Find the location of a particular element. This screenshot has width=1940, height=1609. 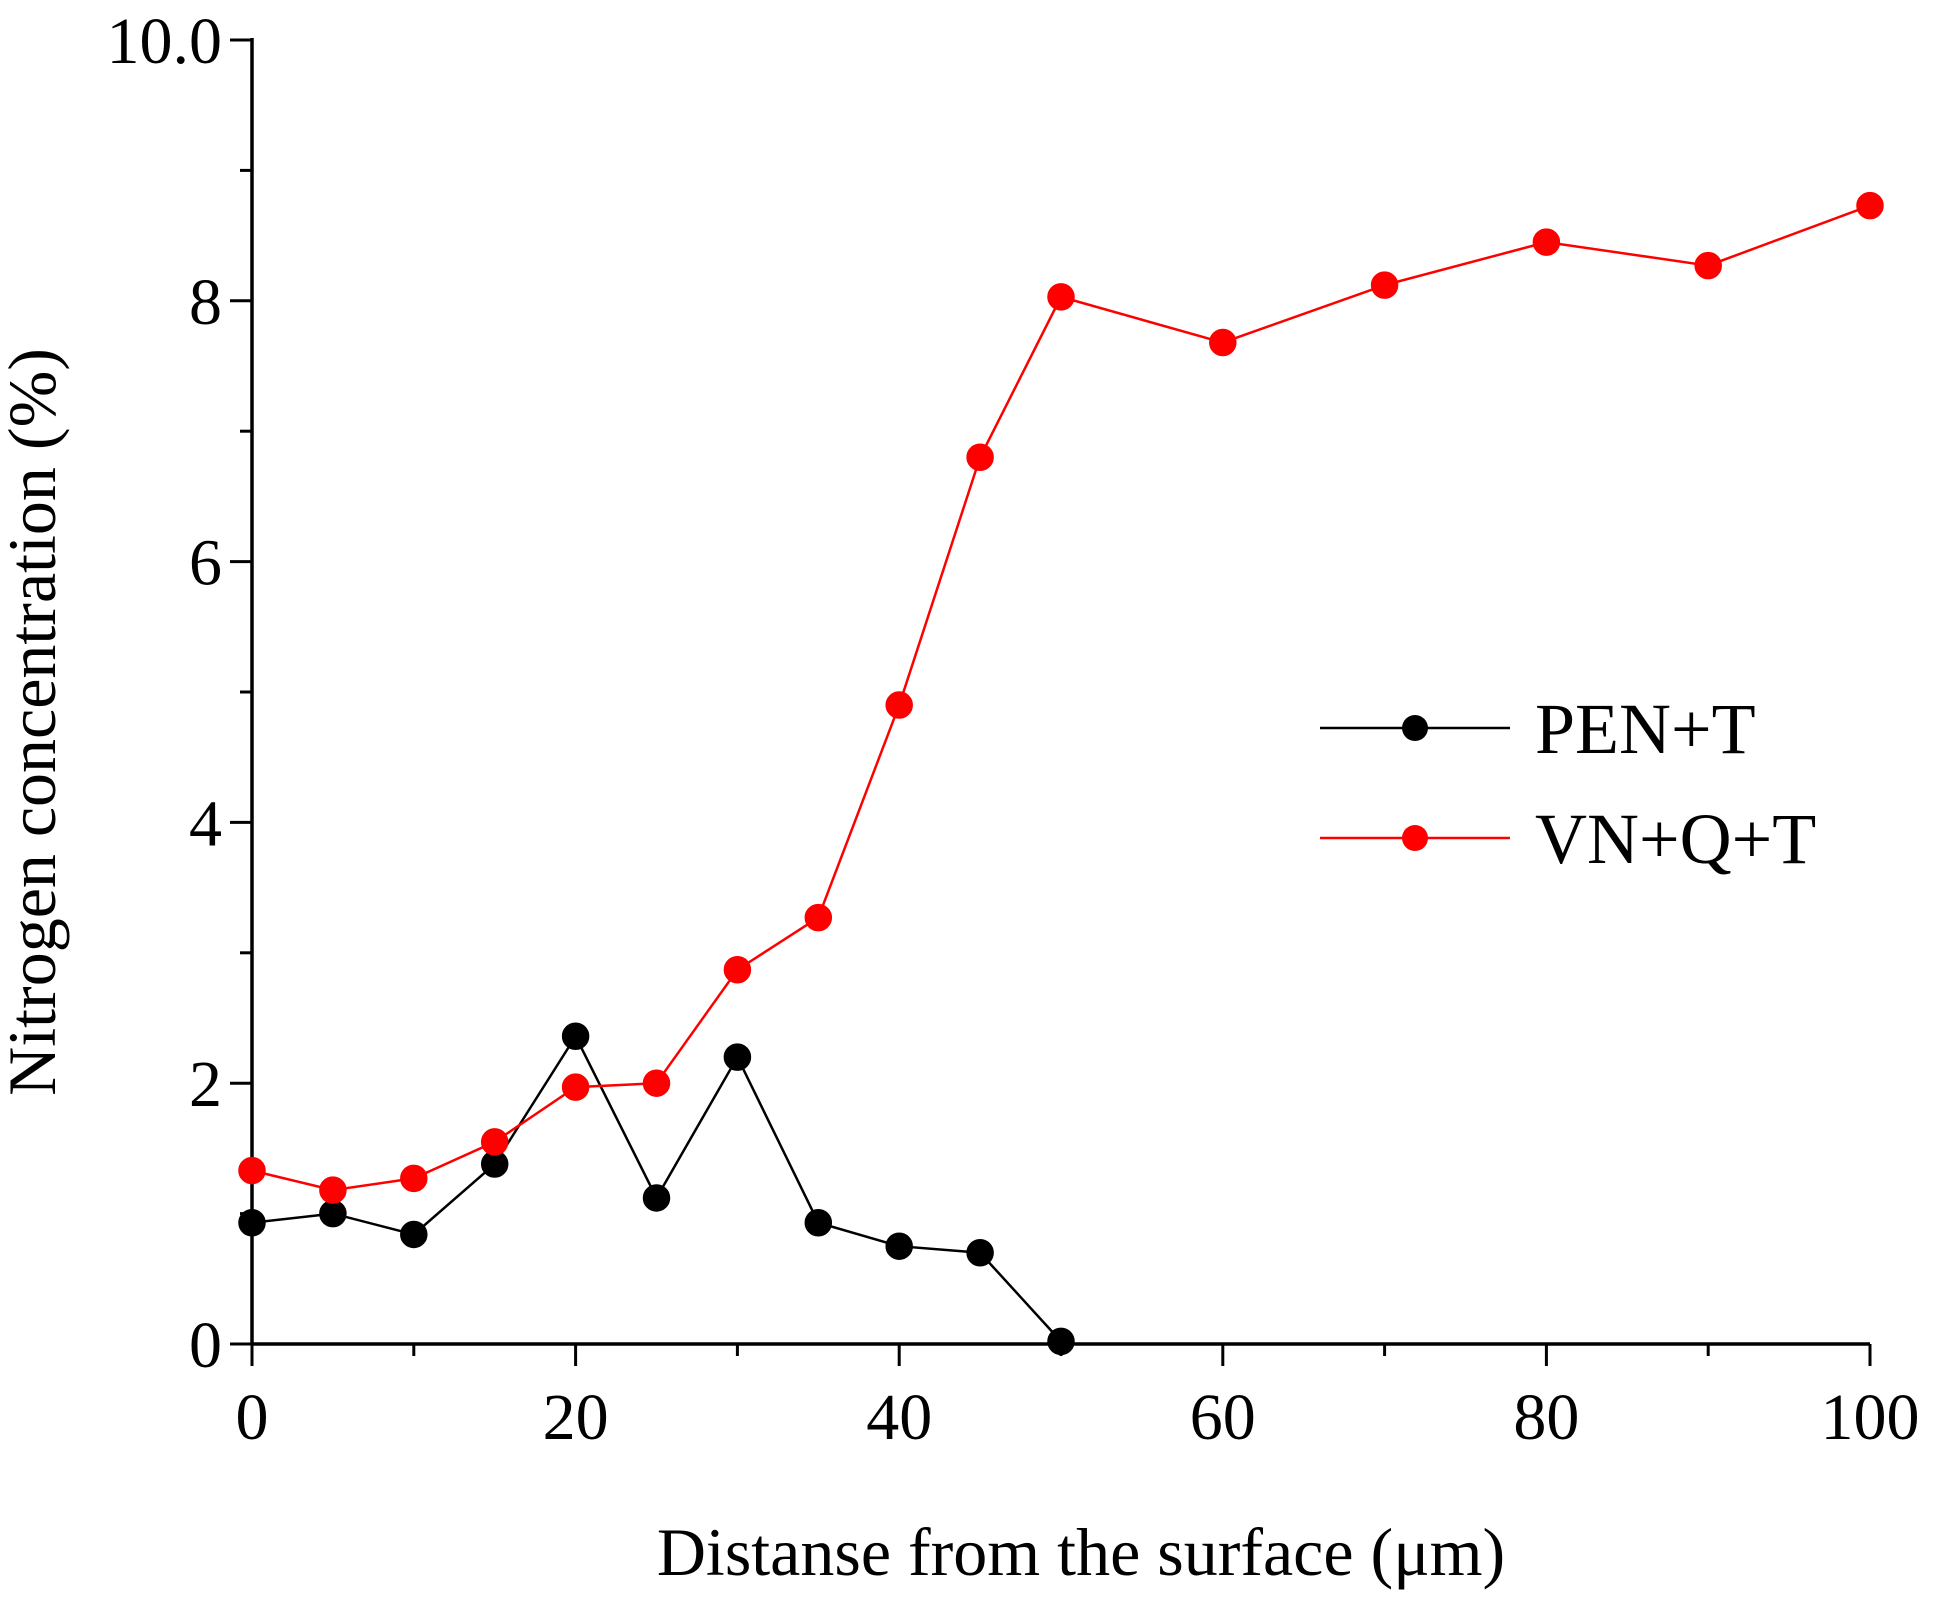

x-axis-title: Distanse from the surface (μm) is located at coordinates (1081, 1552).